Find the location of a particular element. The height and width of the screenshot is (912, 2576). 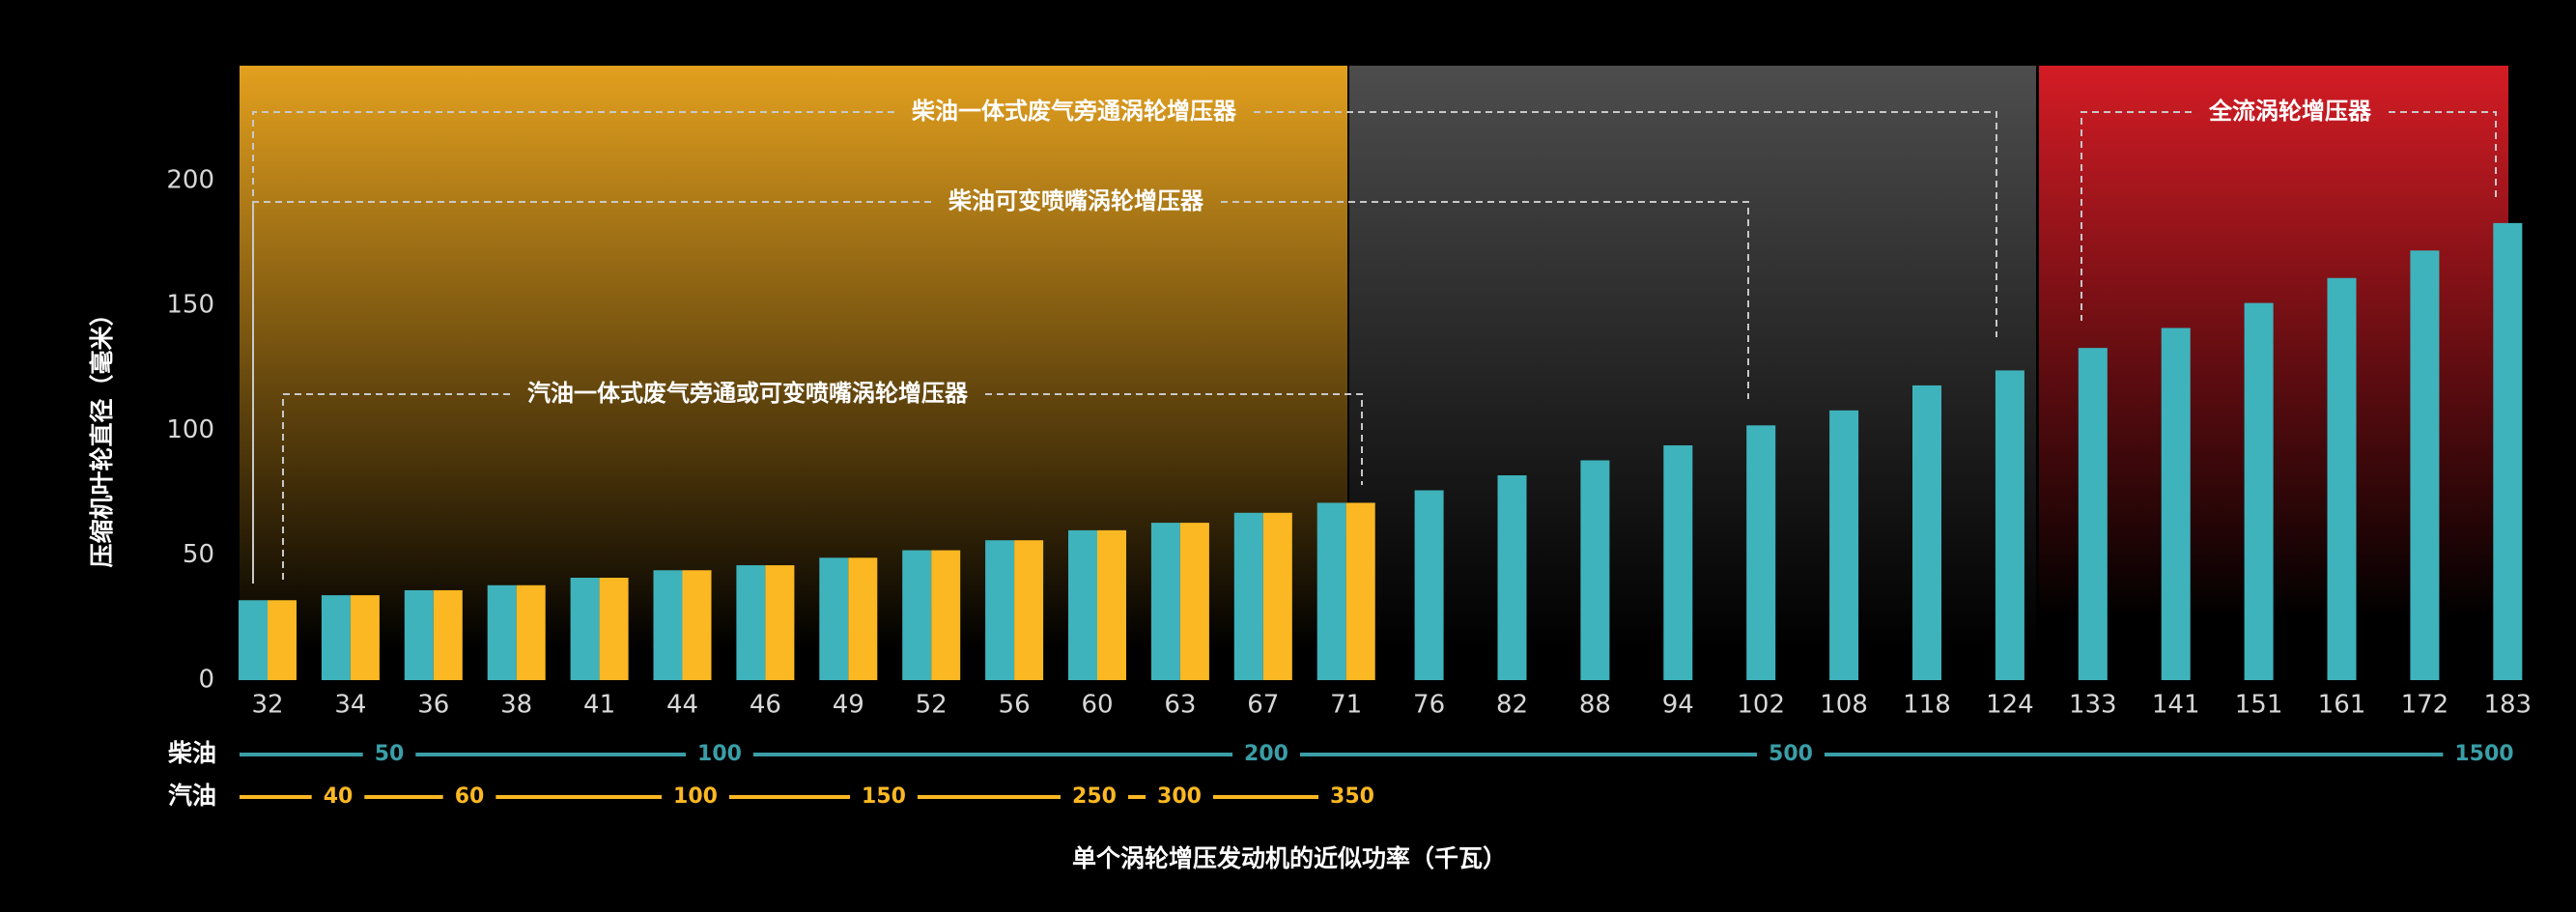

x-tick-label: 36 is located at coordinates (433, 705).